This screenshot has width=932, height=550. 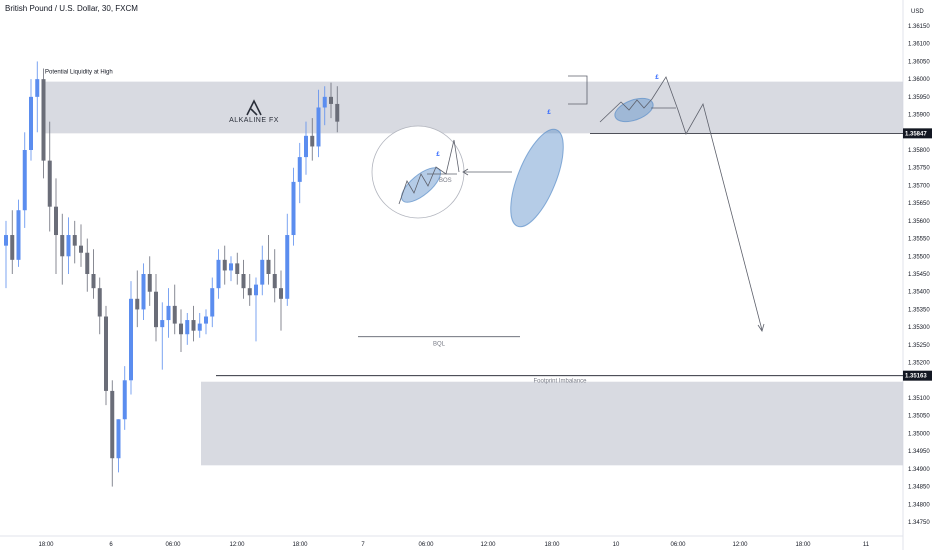 What do you see at coordinates (549, 113) in the screenshot?
I see `pound-left: £` at bounding box center [549, 113].